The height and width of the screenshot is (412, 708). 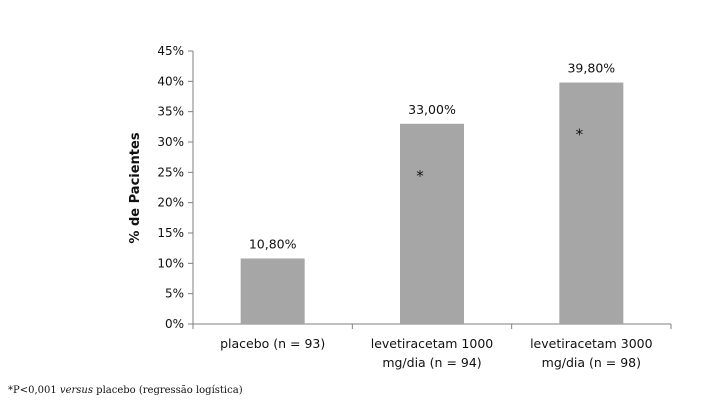 I want to click on category-label: placebo (n = 93), so click(x=272, y=343).